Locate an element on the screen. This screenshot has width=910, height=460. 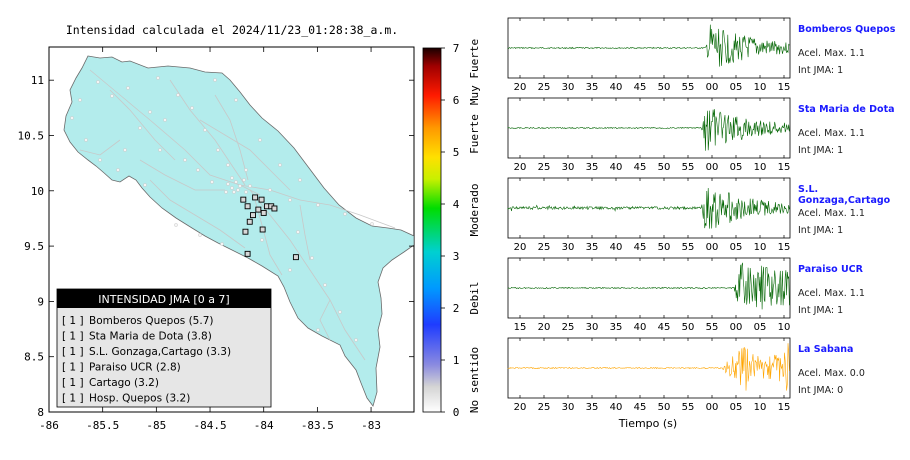
legend-station-label: Paraiso UCR (2.8) is located at coordinates (135, 368).